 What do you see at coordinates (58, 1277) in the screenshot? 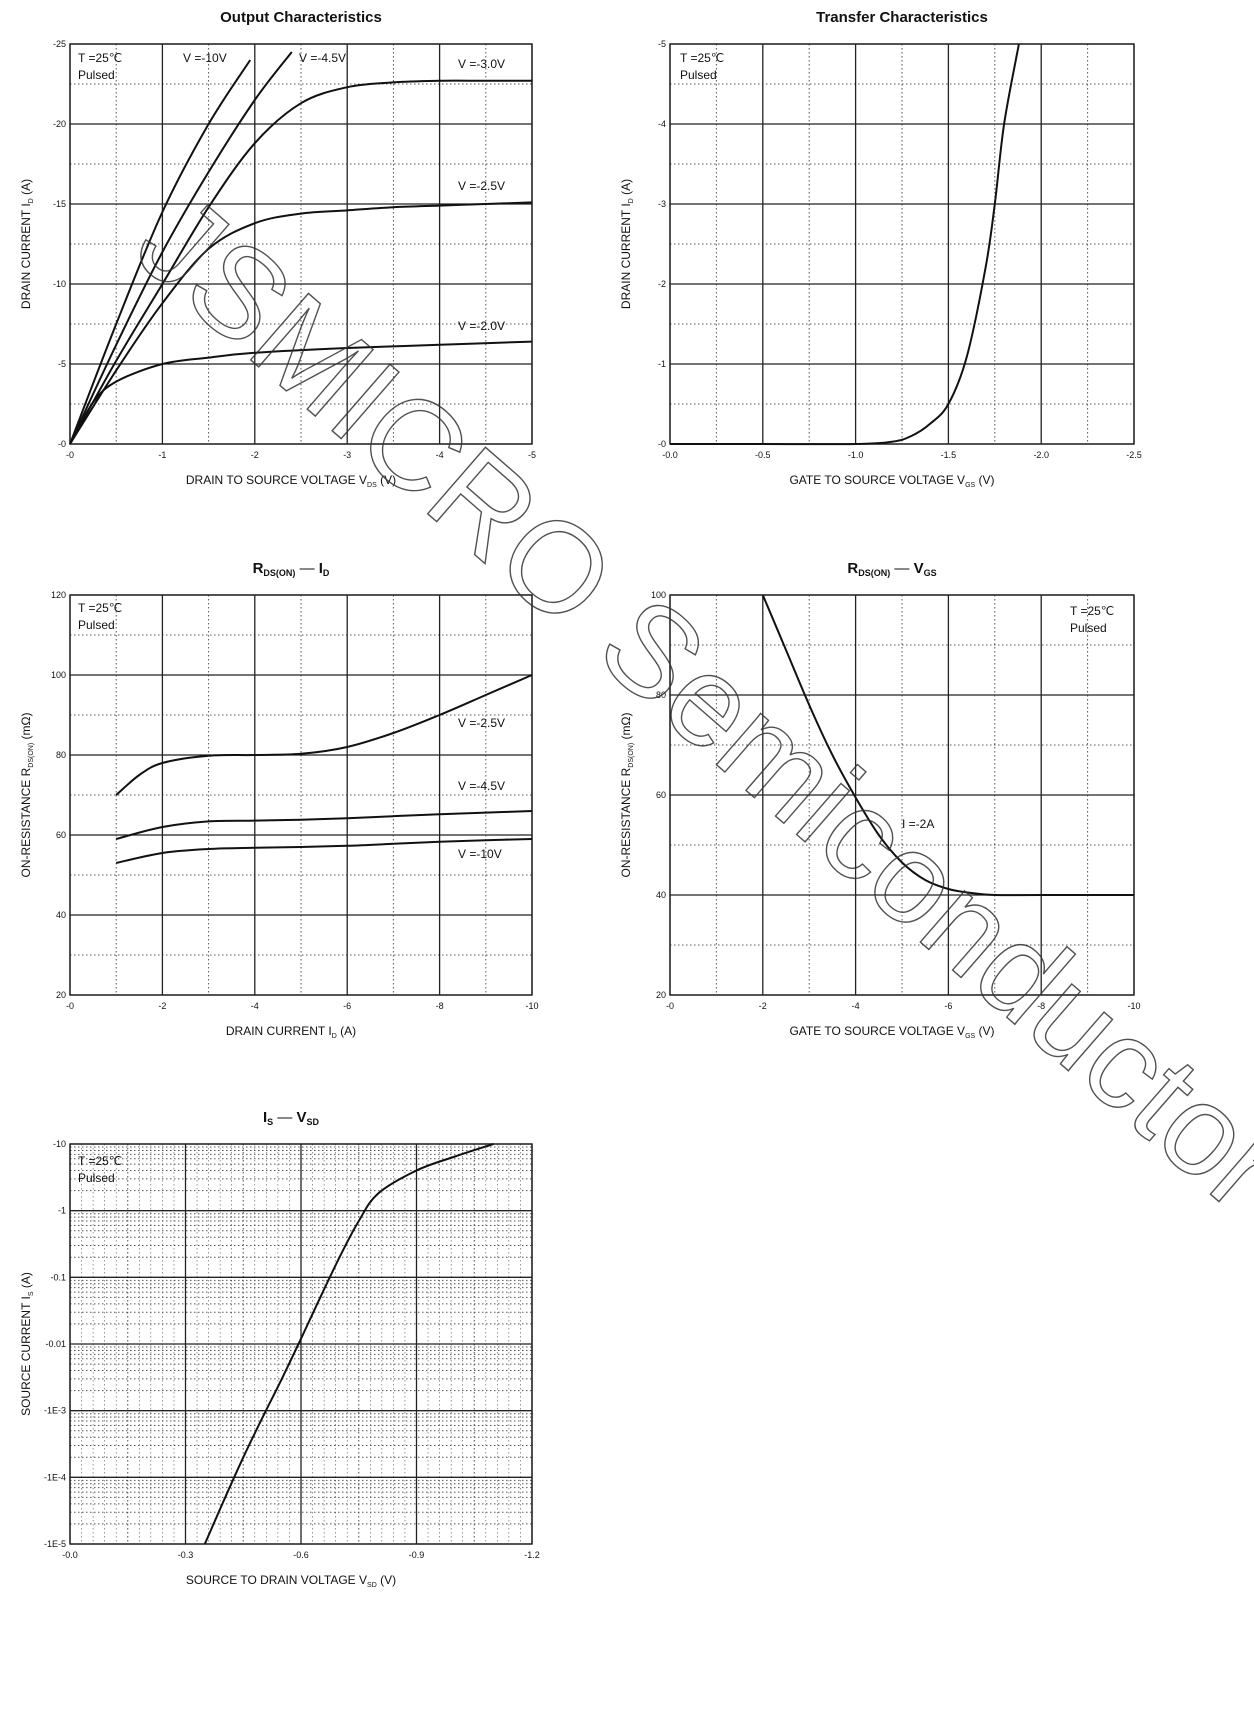
I see `y-tick-label: -0.1` at bounding box center [58, 1277].